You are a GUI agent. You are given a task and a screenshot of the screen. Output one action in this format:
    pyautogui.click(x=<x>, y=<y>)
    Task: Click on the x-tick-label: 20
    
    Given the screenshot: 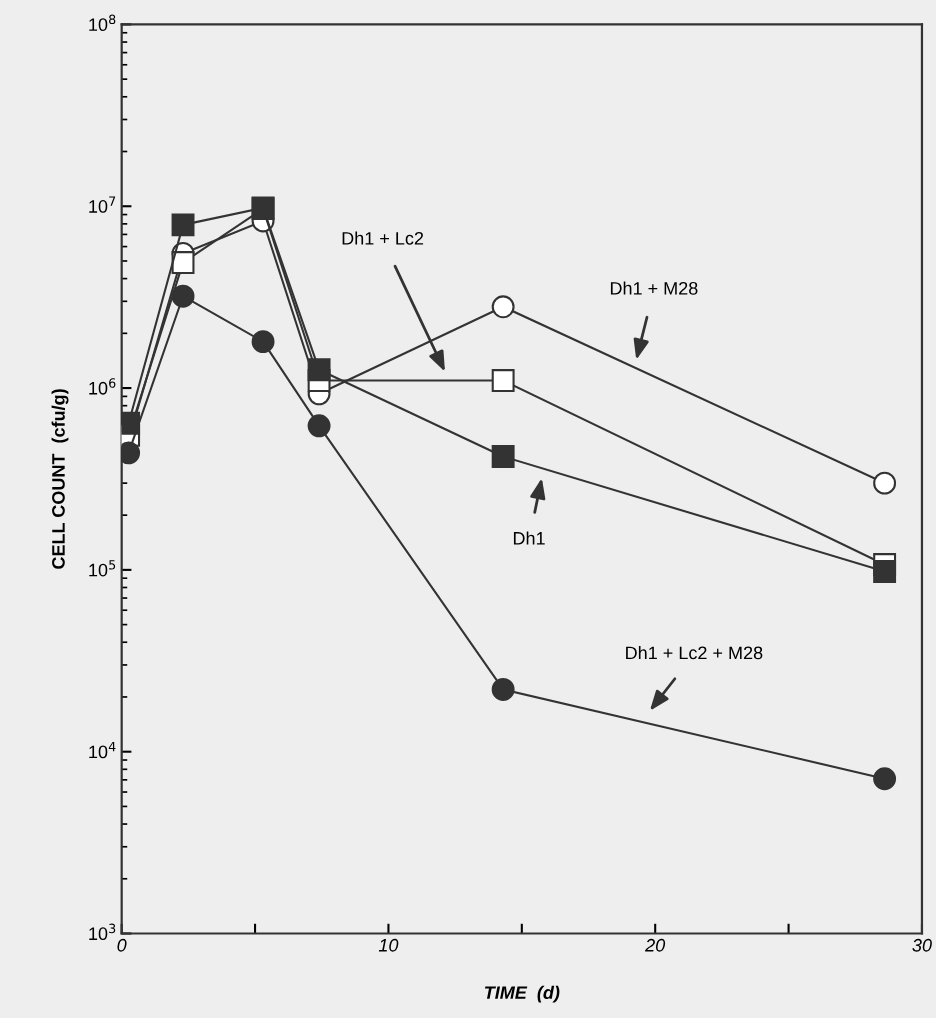 What is the action you would take?
    pyautogui.click(x=655, y=945)
    